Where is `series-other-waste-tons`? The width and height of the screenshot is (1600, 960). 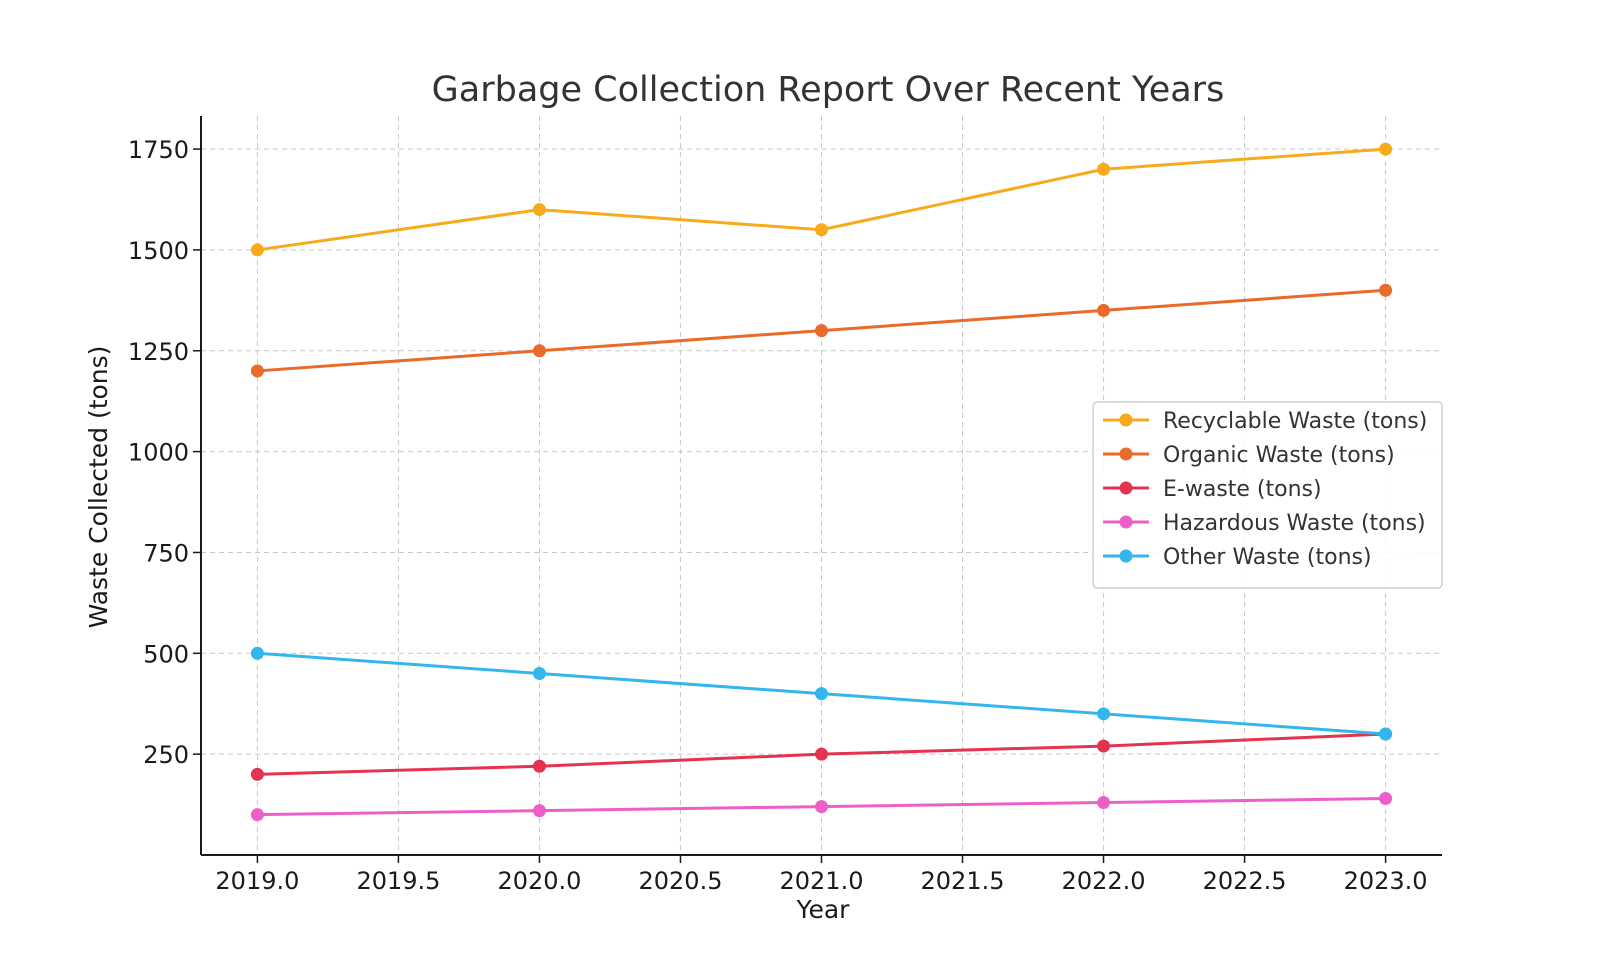 series-other-waste-tons is located at coordinates (821, 693).